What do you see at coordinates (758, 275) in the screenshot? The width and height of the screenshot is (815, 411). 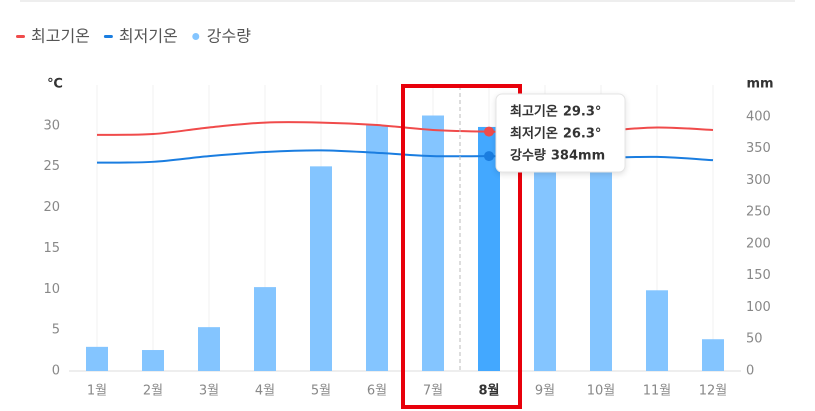 I see `y2-tick-label: 150` at bounding box center [758, 275].